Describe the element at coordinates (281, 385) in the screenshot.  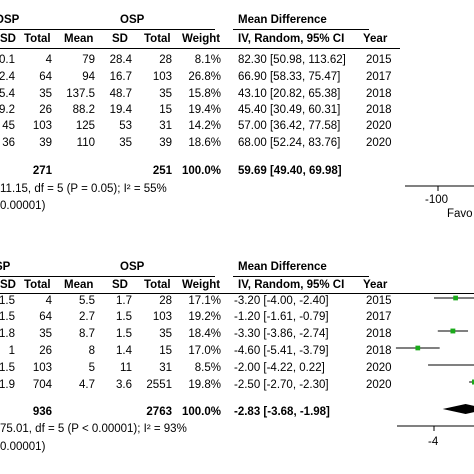
I see `cell-ci: -2.50 [-2.70, -2.30]` at that location.